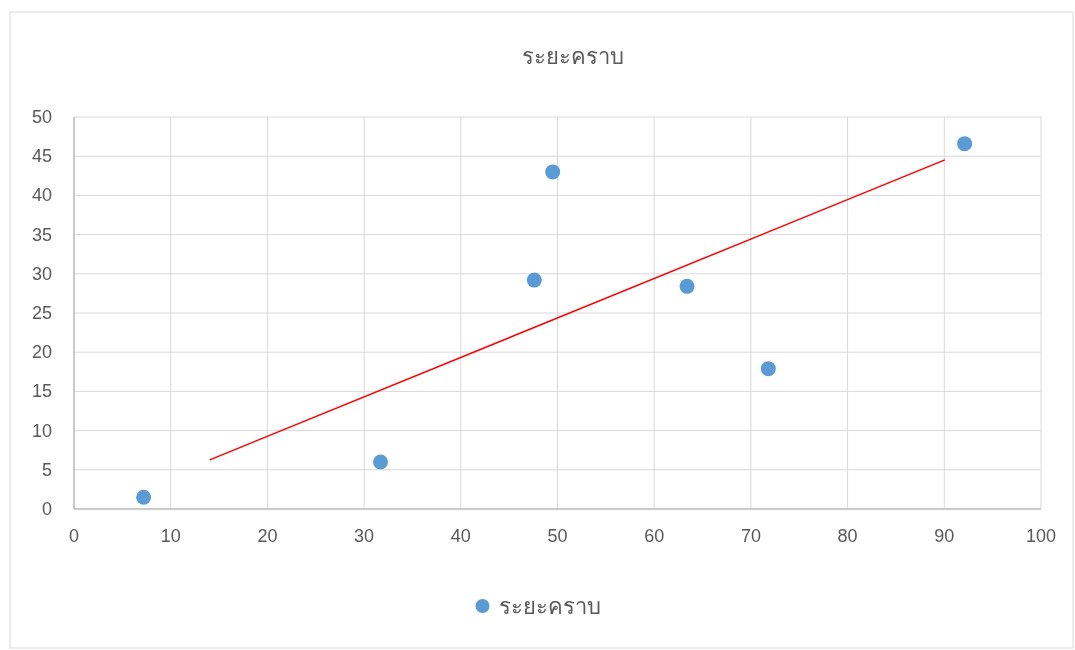 This screenshot has width=1075, height=650. What do you see at coordinates (1041, 536) in the screenshot?
I see `x-tick-label: 100` at bounding box center [1041, 536].